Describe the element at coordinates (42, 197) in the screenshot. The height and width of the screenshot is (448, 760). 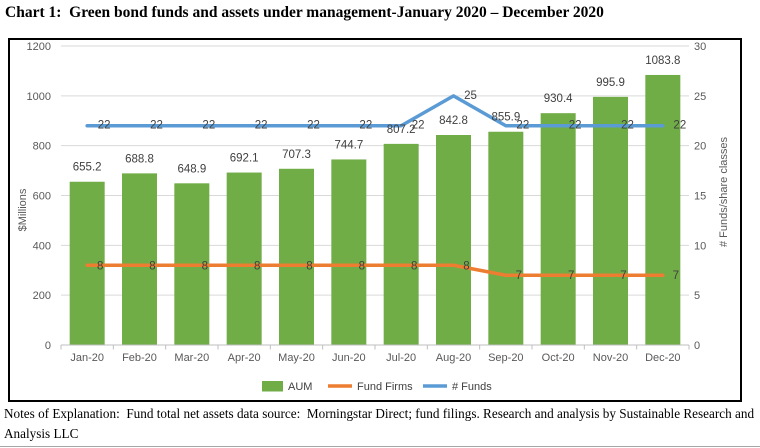
I see `left-axis-tick-label: 600` at that location.